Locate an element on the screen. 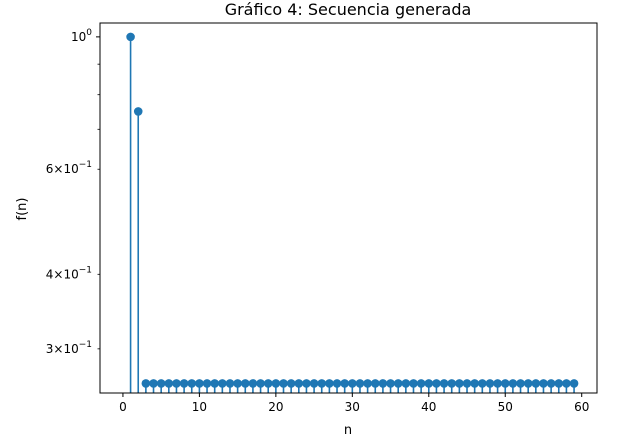  y-axis-label: f(n) is located at coordinates (22, 209).